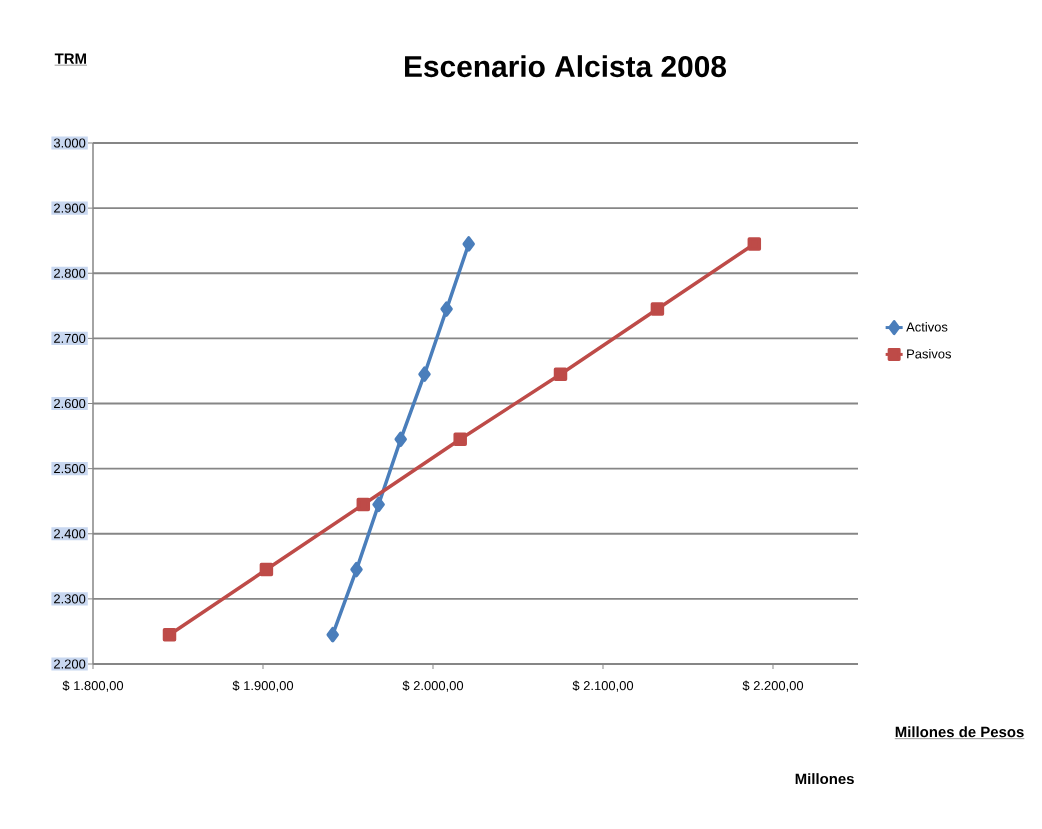  I want to click on x-tick-label: $ 2.100,00, so click(603, 686).